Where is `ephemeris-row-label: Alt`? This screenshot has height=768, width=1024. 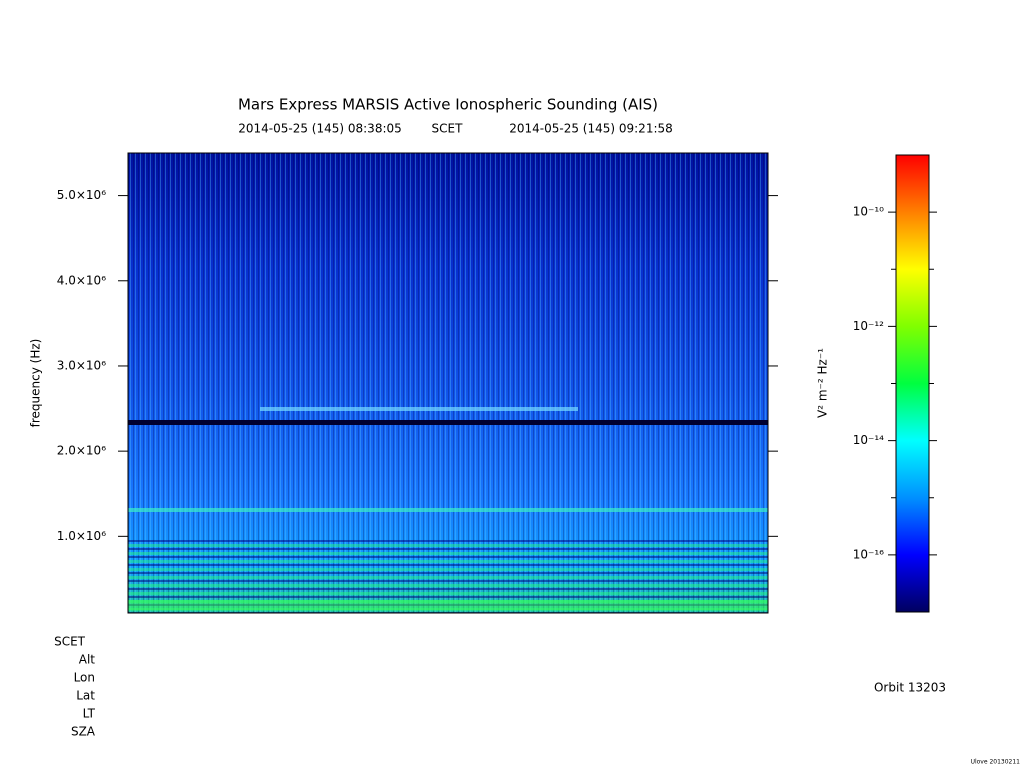 ephemeris-row-label: Alt is located at coordinates (87, 660).